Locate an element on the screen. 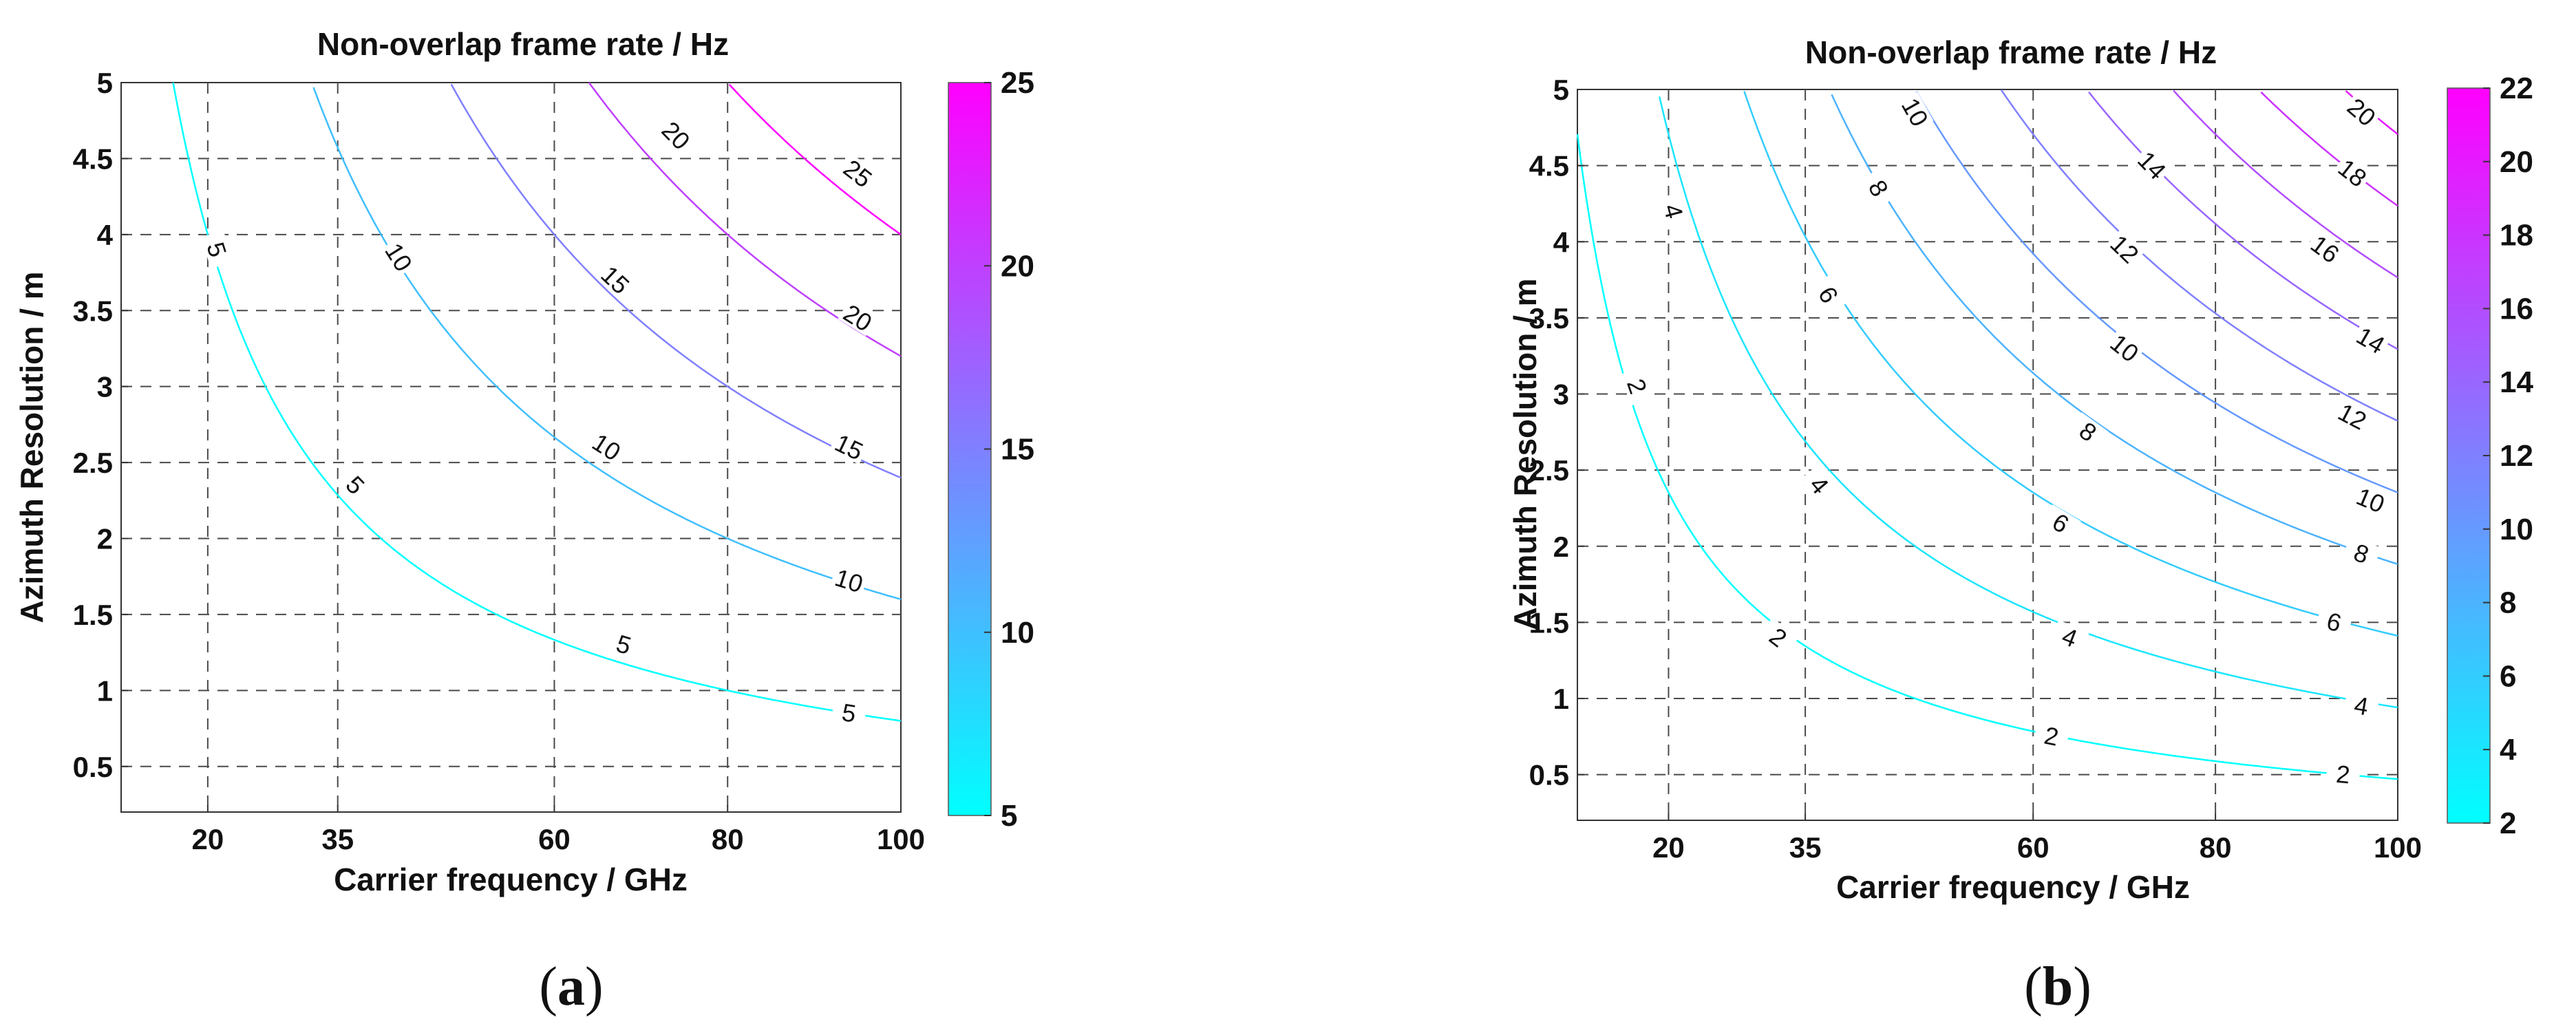  colorbar-tick-label: 14 is located at coordinates (2516, 382).